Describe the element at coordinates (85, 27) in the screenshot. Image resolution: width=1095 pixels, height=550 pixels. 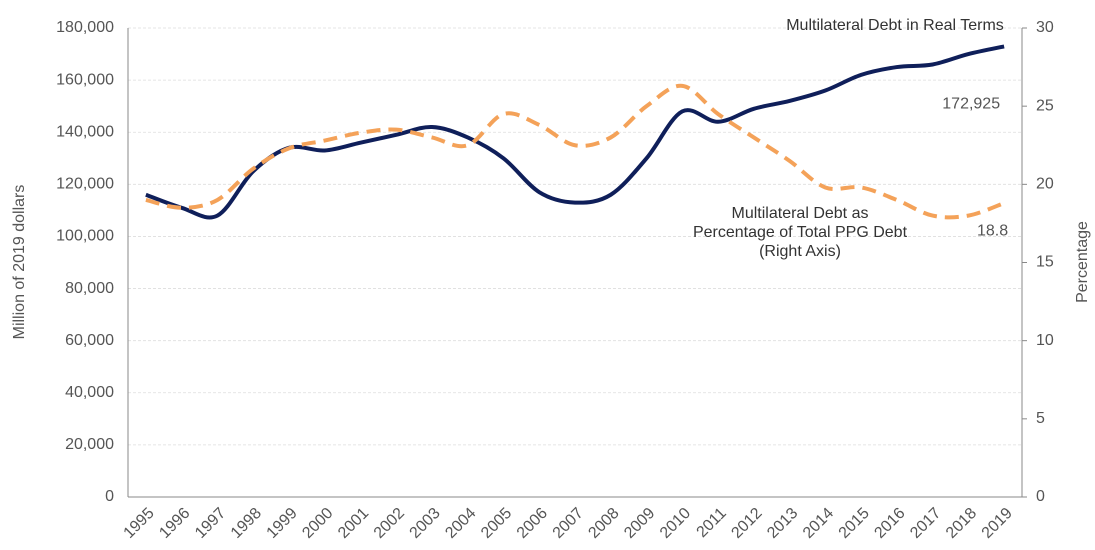
I see `y-tick-label: 180,000` at that location.